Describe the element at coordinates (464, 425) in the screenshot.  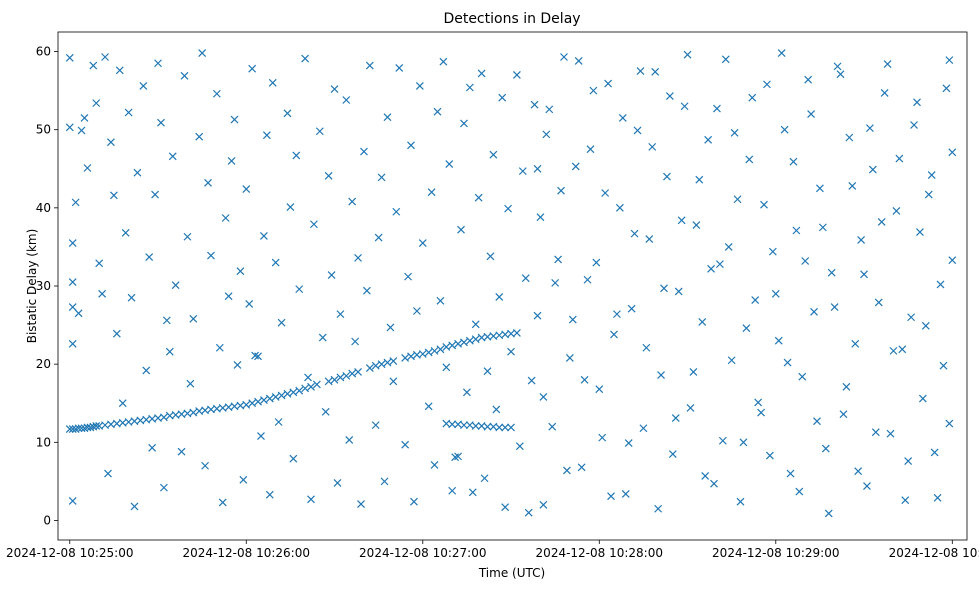
I see `data-point-secondary-track` at that location.